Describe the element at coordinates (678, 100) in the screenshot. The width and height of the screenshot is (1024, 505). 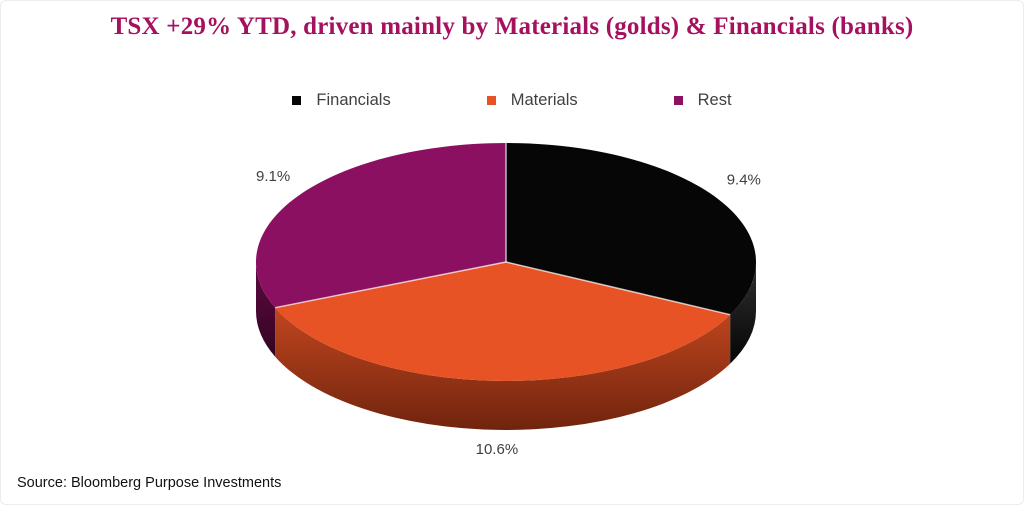
I see `legend-marker-rest-icon` at that location.